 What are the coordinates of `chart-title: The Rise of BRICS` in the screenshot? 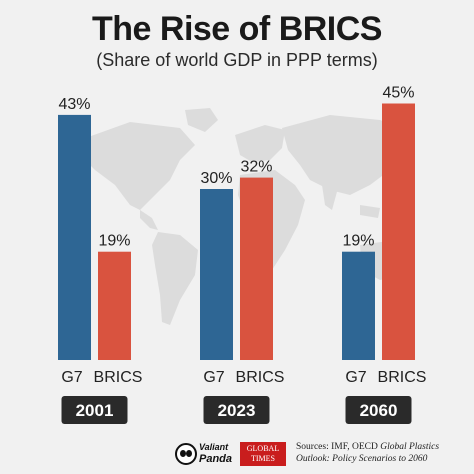 It's located at (237, 29).